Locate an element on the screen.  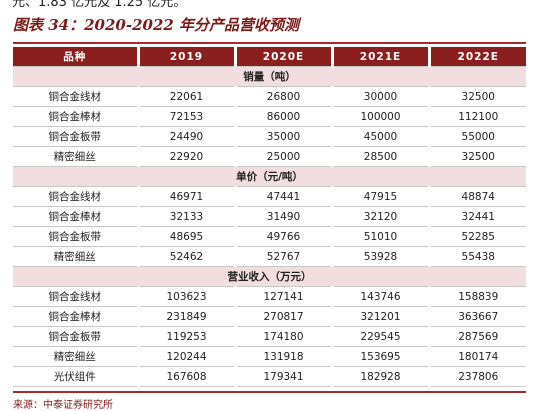
value-cell: 143746 is located at coordinates (379, 296).